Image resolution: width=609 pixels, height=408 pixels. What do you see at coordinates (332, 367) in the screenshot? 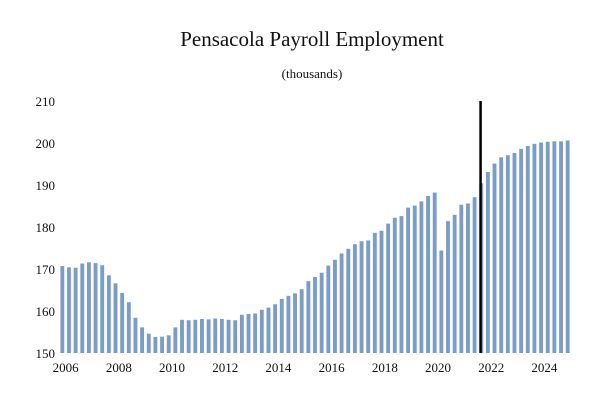
I see `x-tick-label: 2016` at bounding box center [332, 367].